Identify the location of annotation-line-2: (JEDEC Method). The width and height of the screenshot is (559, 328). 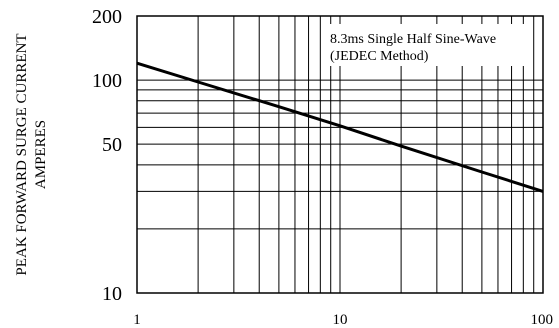
(379, 56).